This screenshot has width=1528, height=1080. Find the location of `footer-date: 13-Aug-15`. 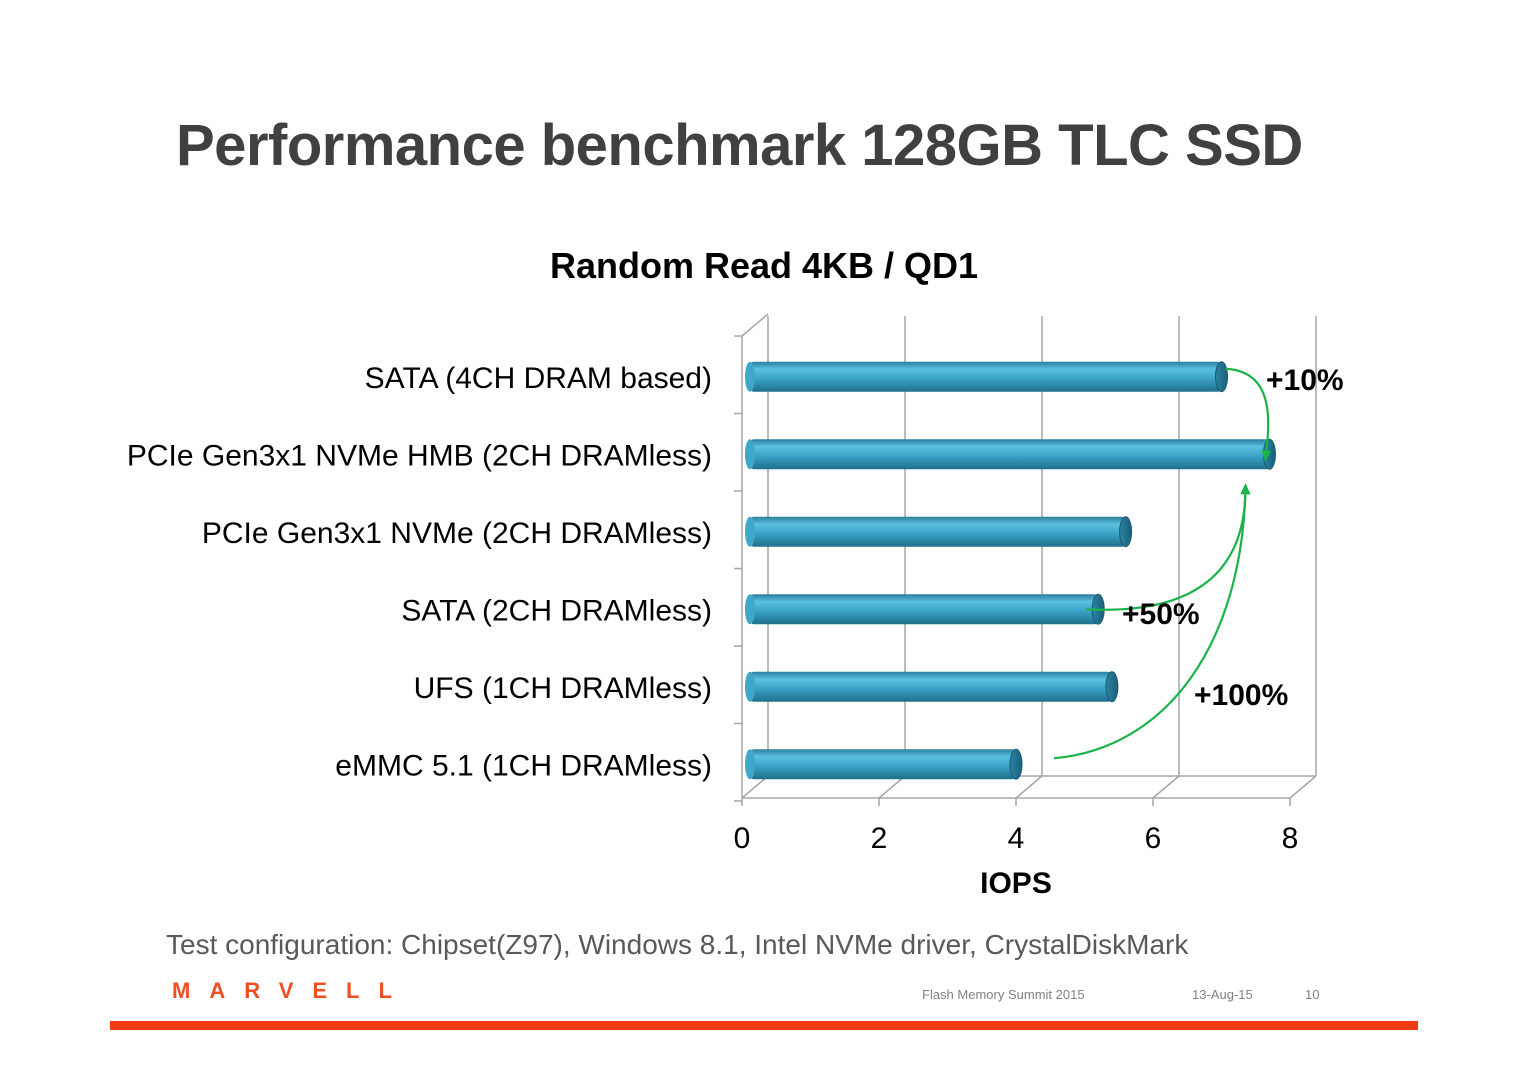

footer-date: 13-Aug-15 is located at coordinates (1222, 994).